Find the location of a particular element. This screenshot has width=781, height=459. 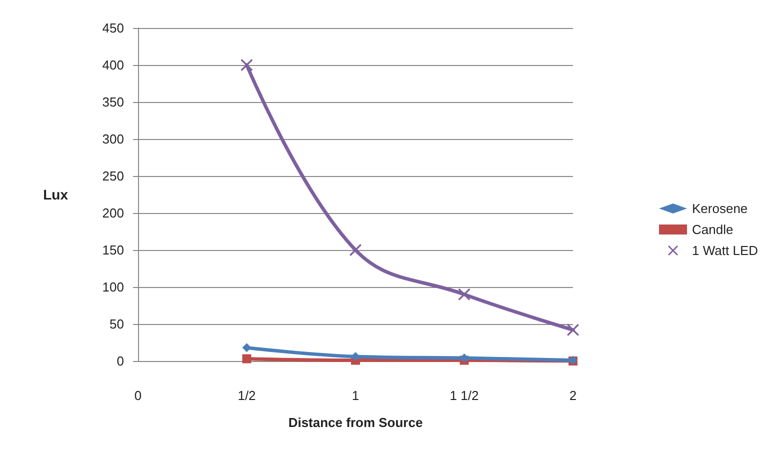

x-tick-label: 0 is located at coordinates (138, 395).